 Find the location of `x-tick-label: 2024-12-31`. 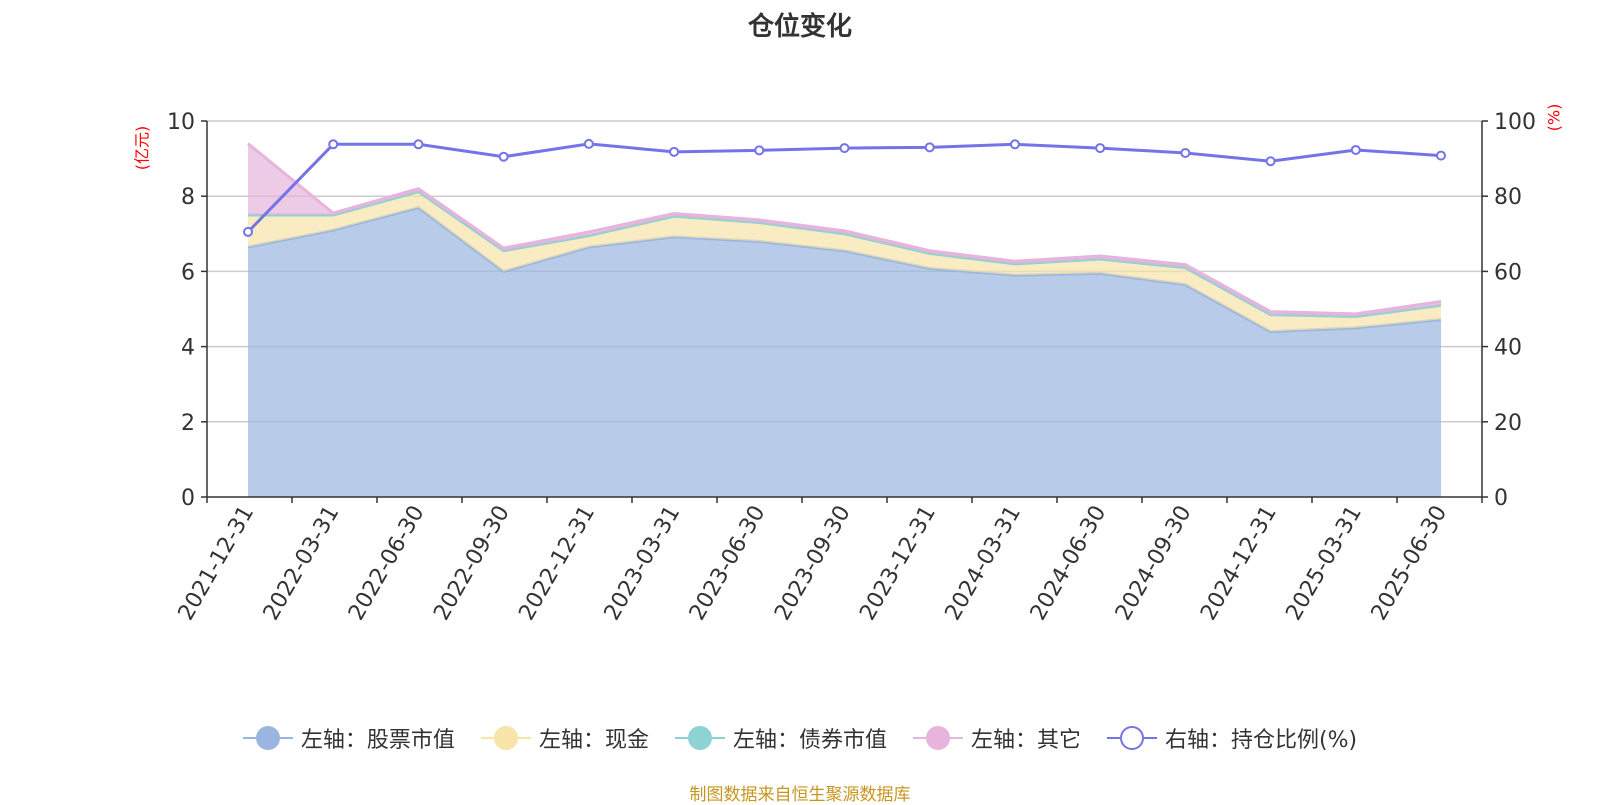

x-tick-label: 2024-12-31 is located at coordinates (1239, 563).